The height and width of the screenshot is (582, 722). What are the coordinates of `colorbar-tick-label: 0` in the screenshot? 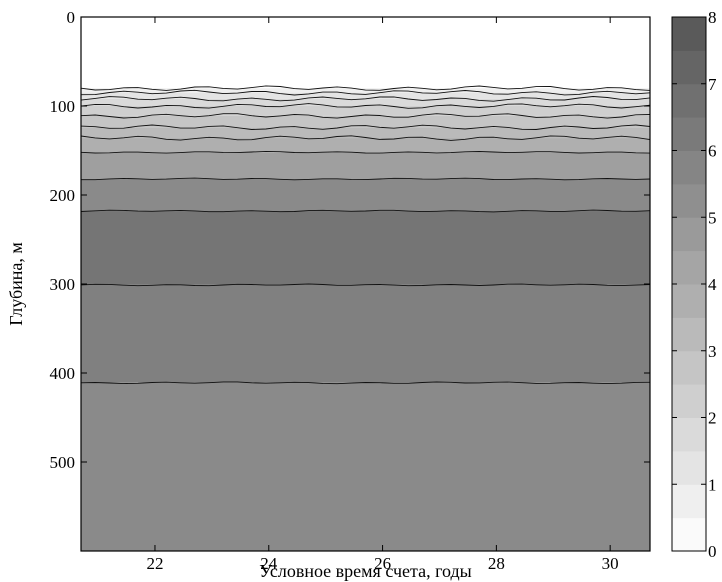 It's located at (712, 551).